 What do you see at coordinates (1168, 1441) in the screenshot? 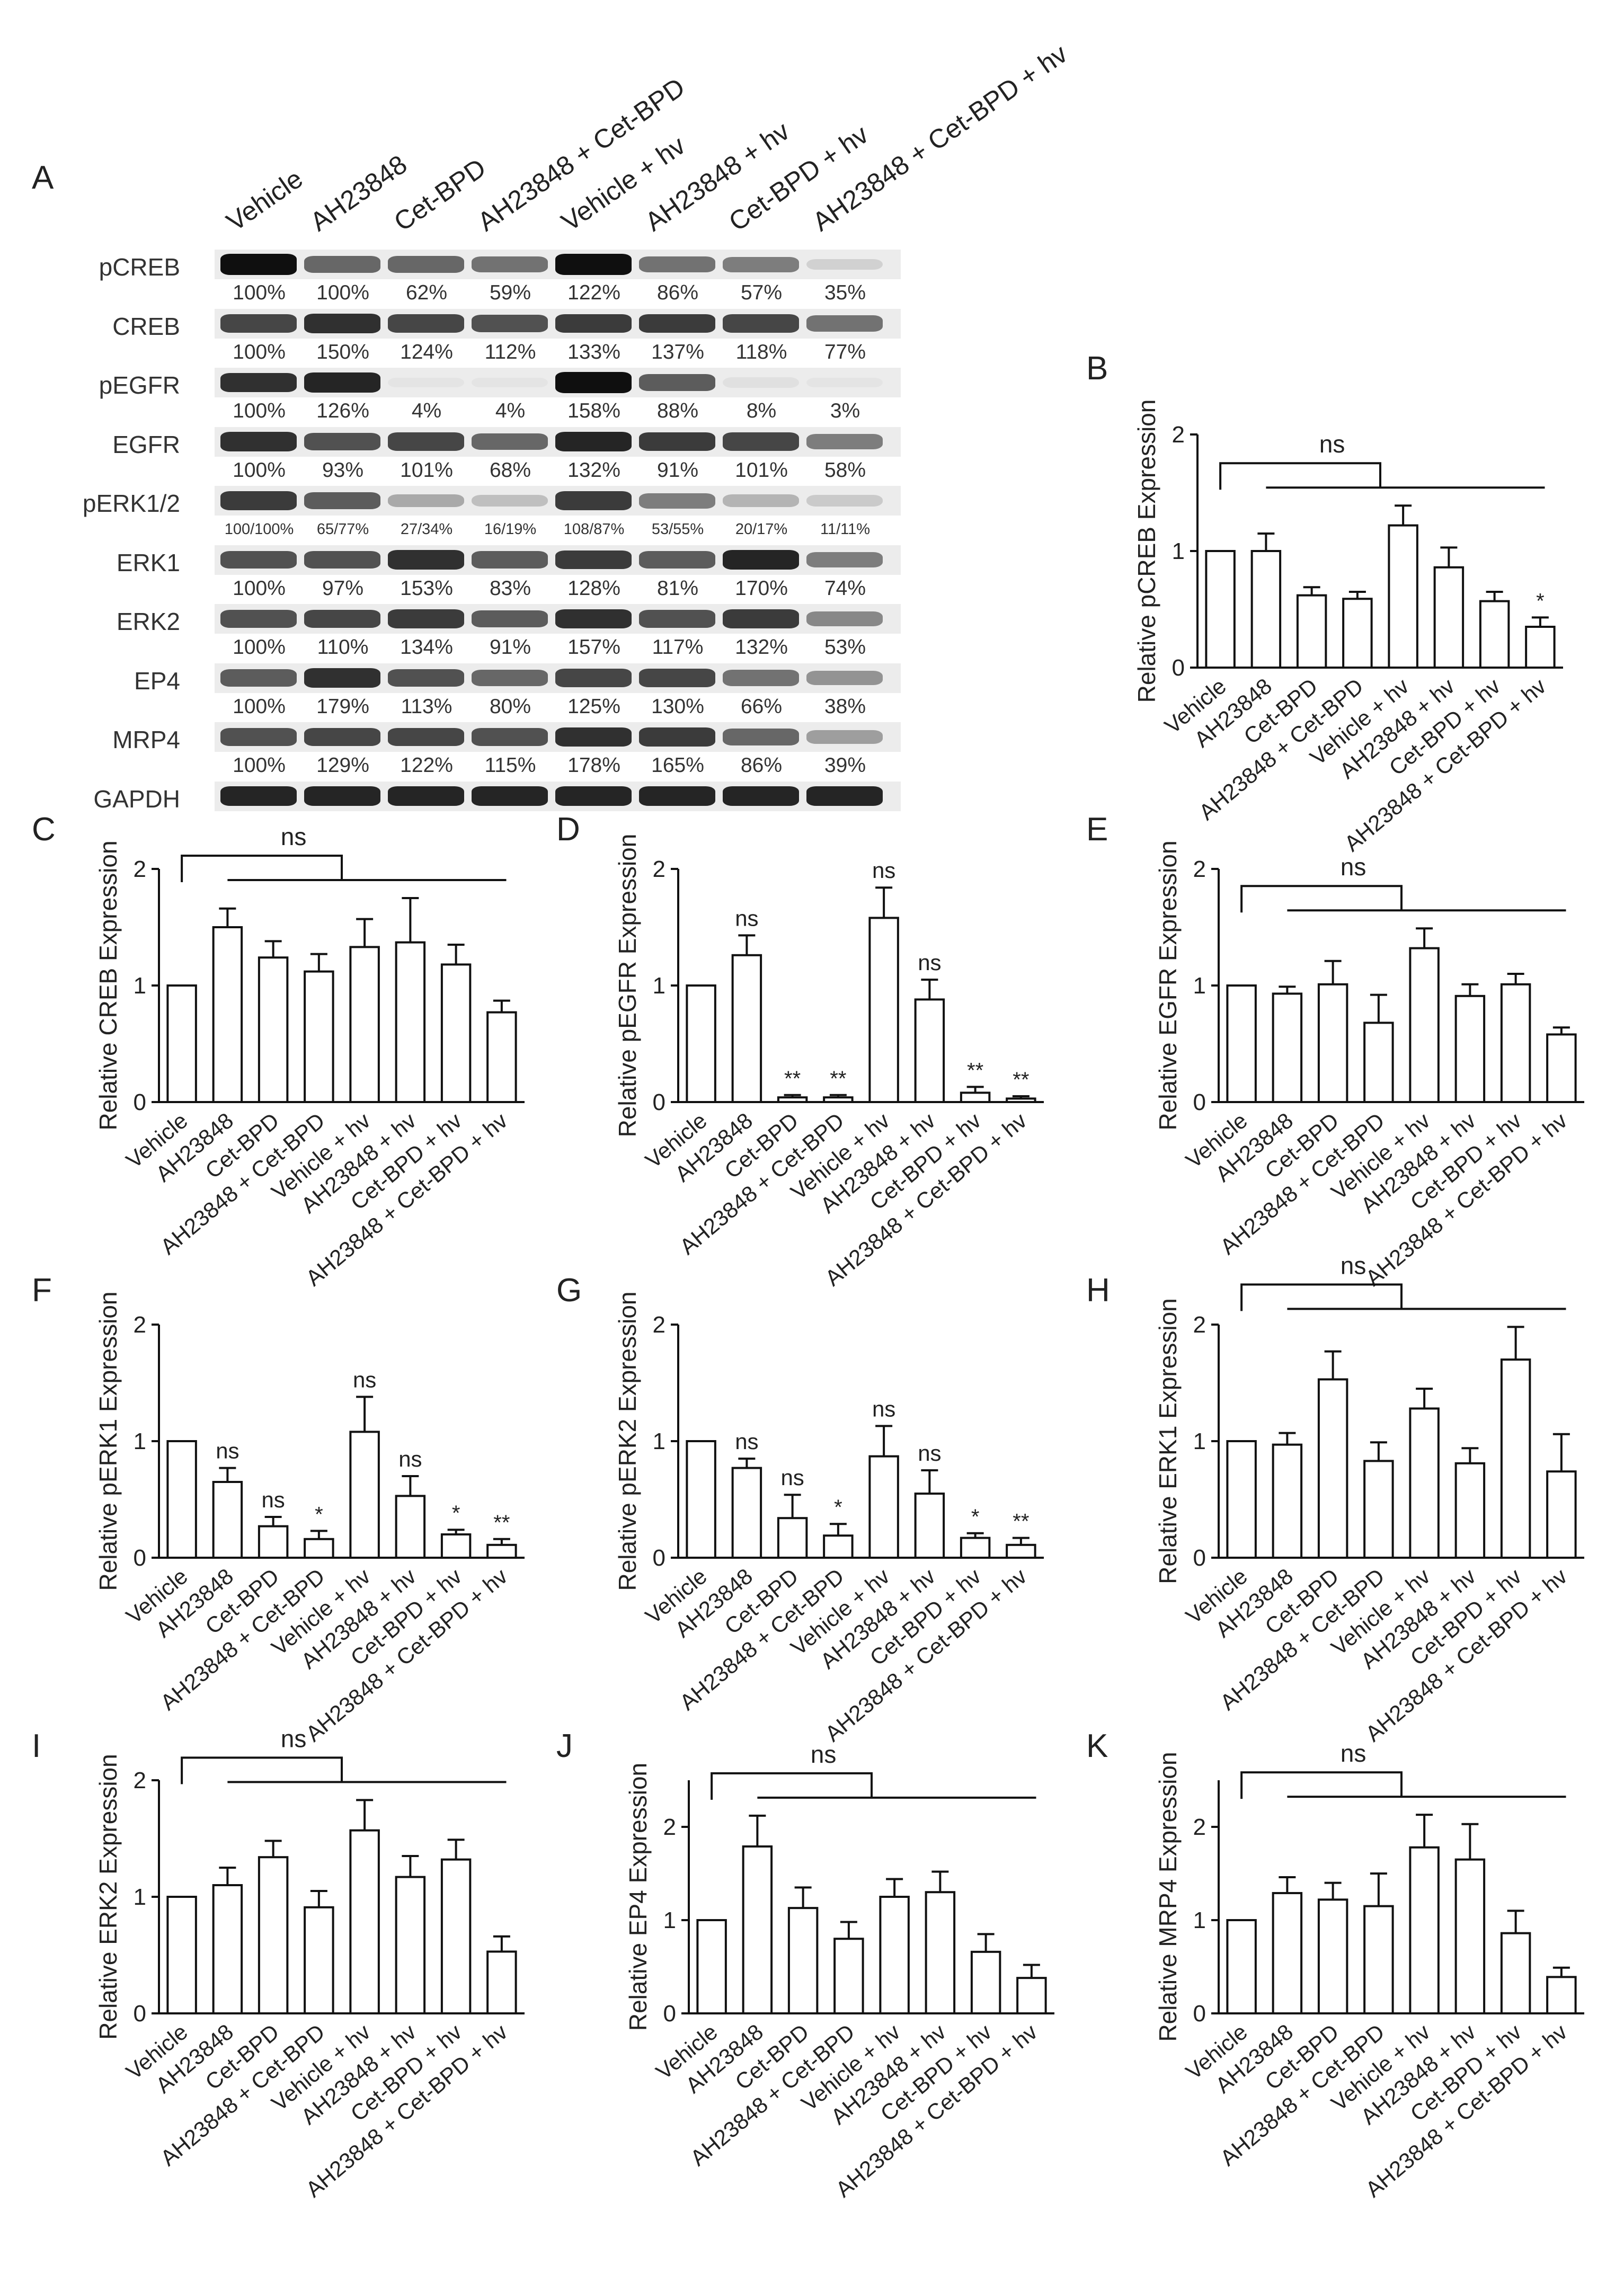
I see `y-axis-label: Relative ERK1 Expression` at bounding box center [1168, 1441].